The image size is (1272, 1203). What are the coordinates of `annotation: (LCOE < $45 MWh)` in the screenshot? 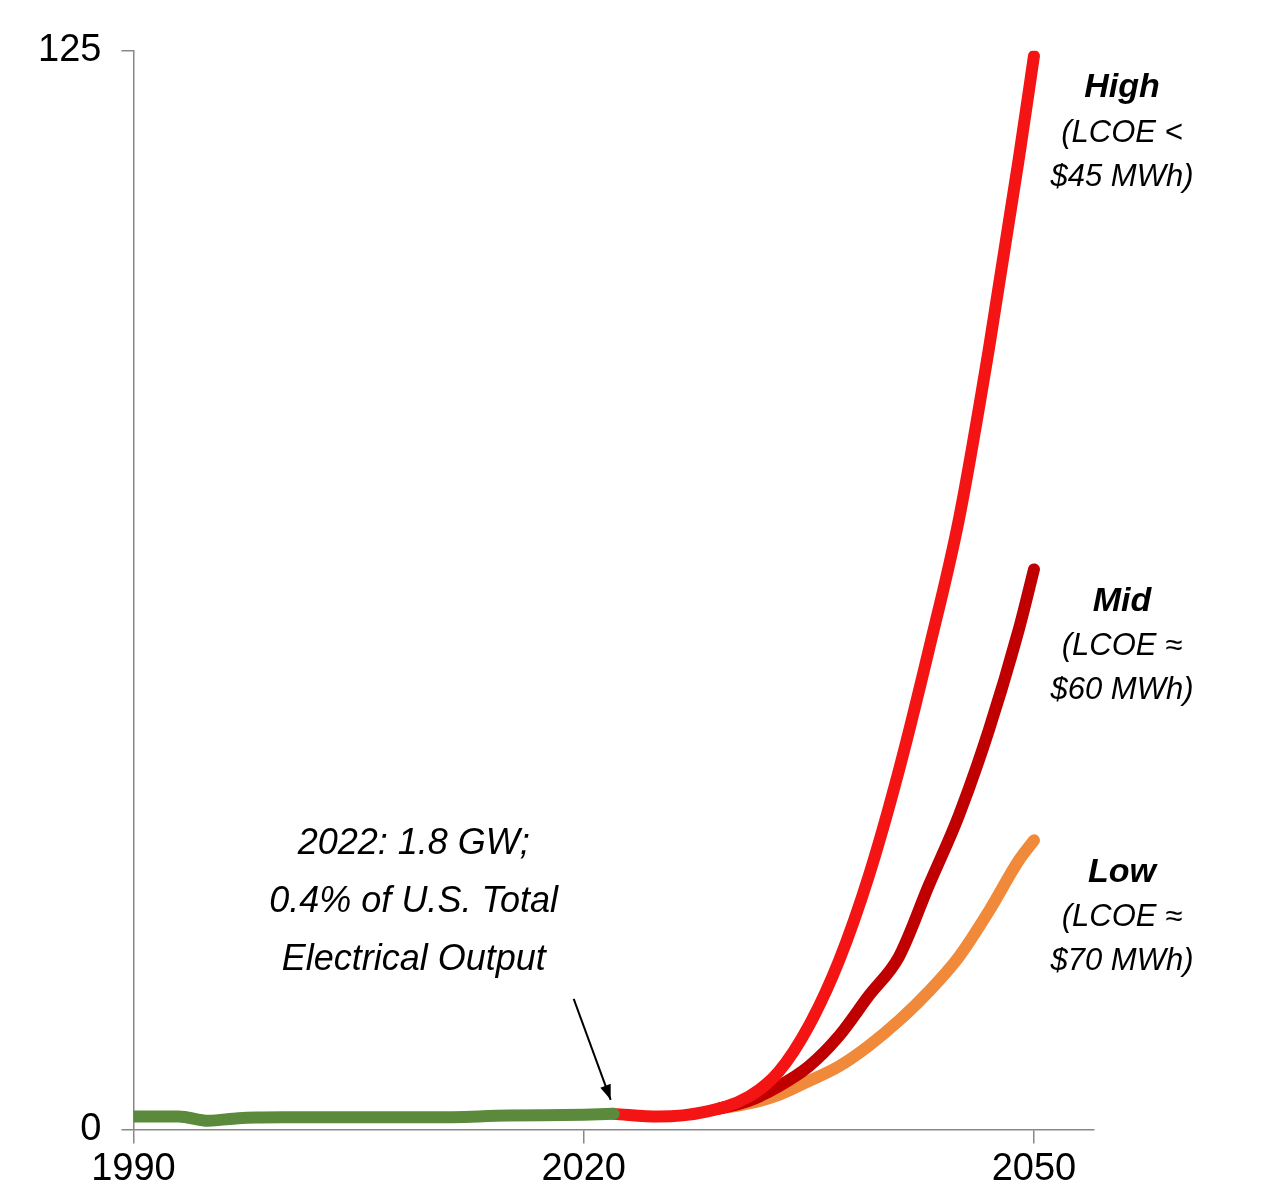 It's located at (1121, 153).